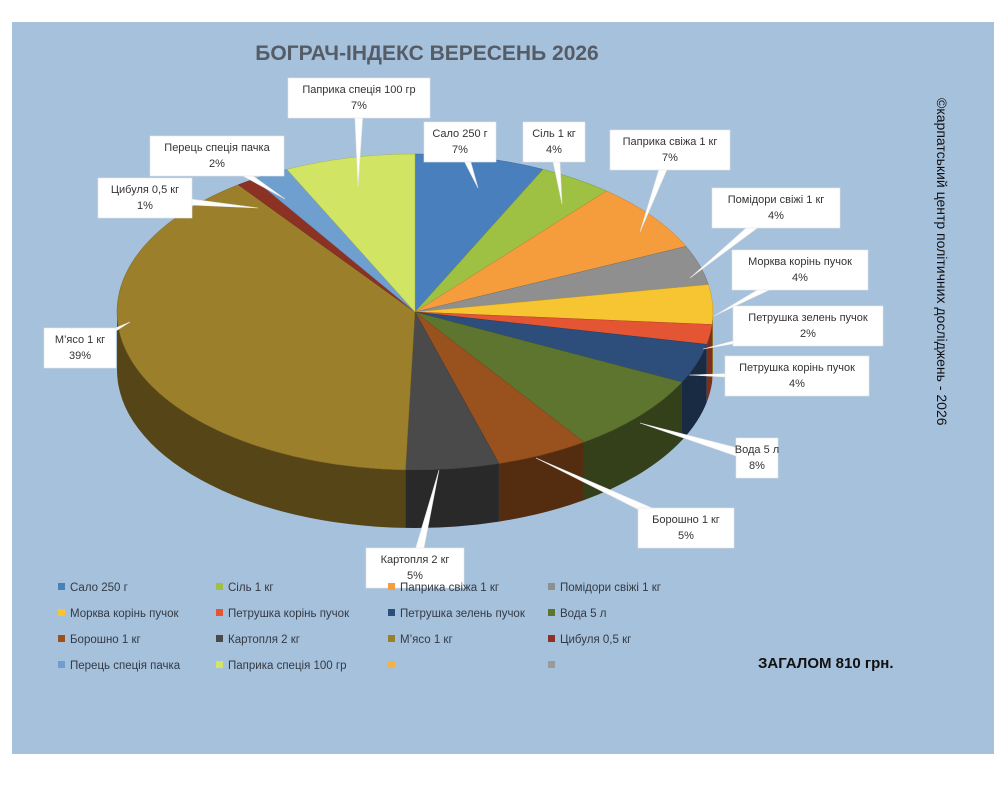 The width and height of the screenshot is (1000, 785). Describe the element at coordinates (610, 588) in the screenshot. I see `legend-label: Помідори свіжі 1 кг` at that location.